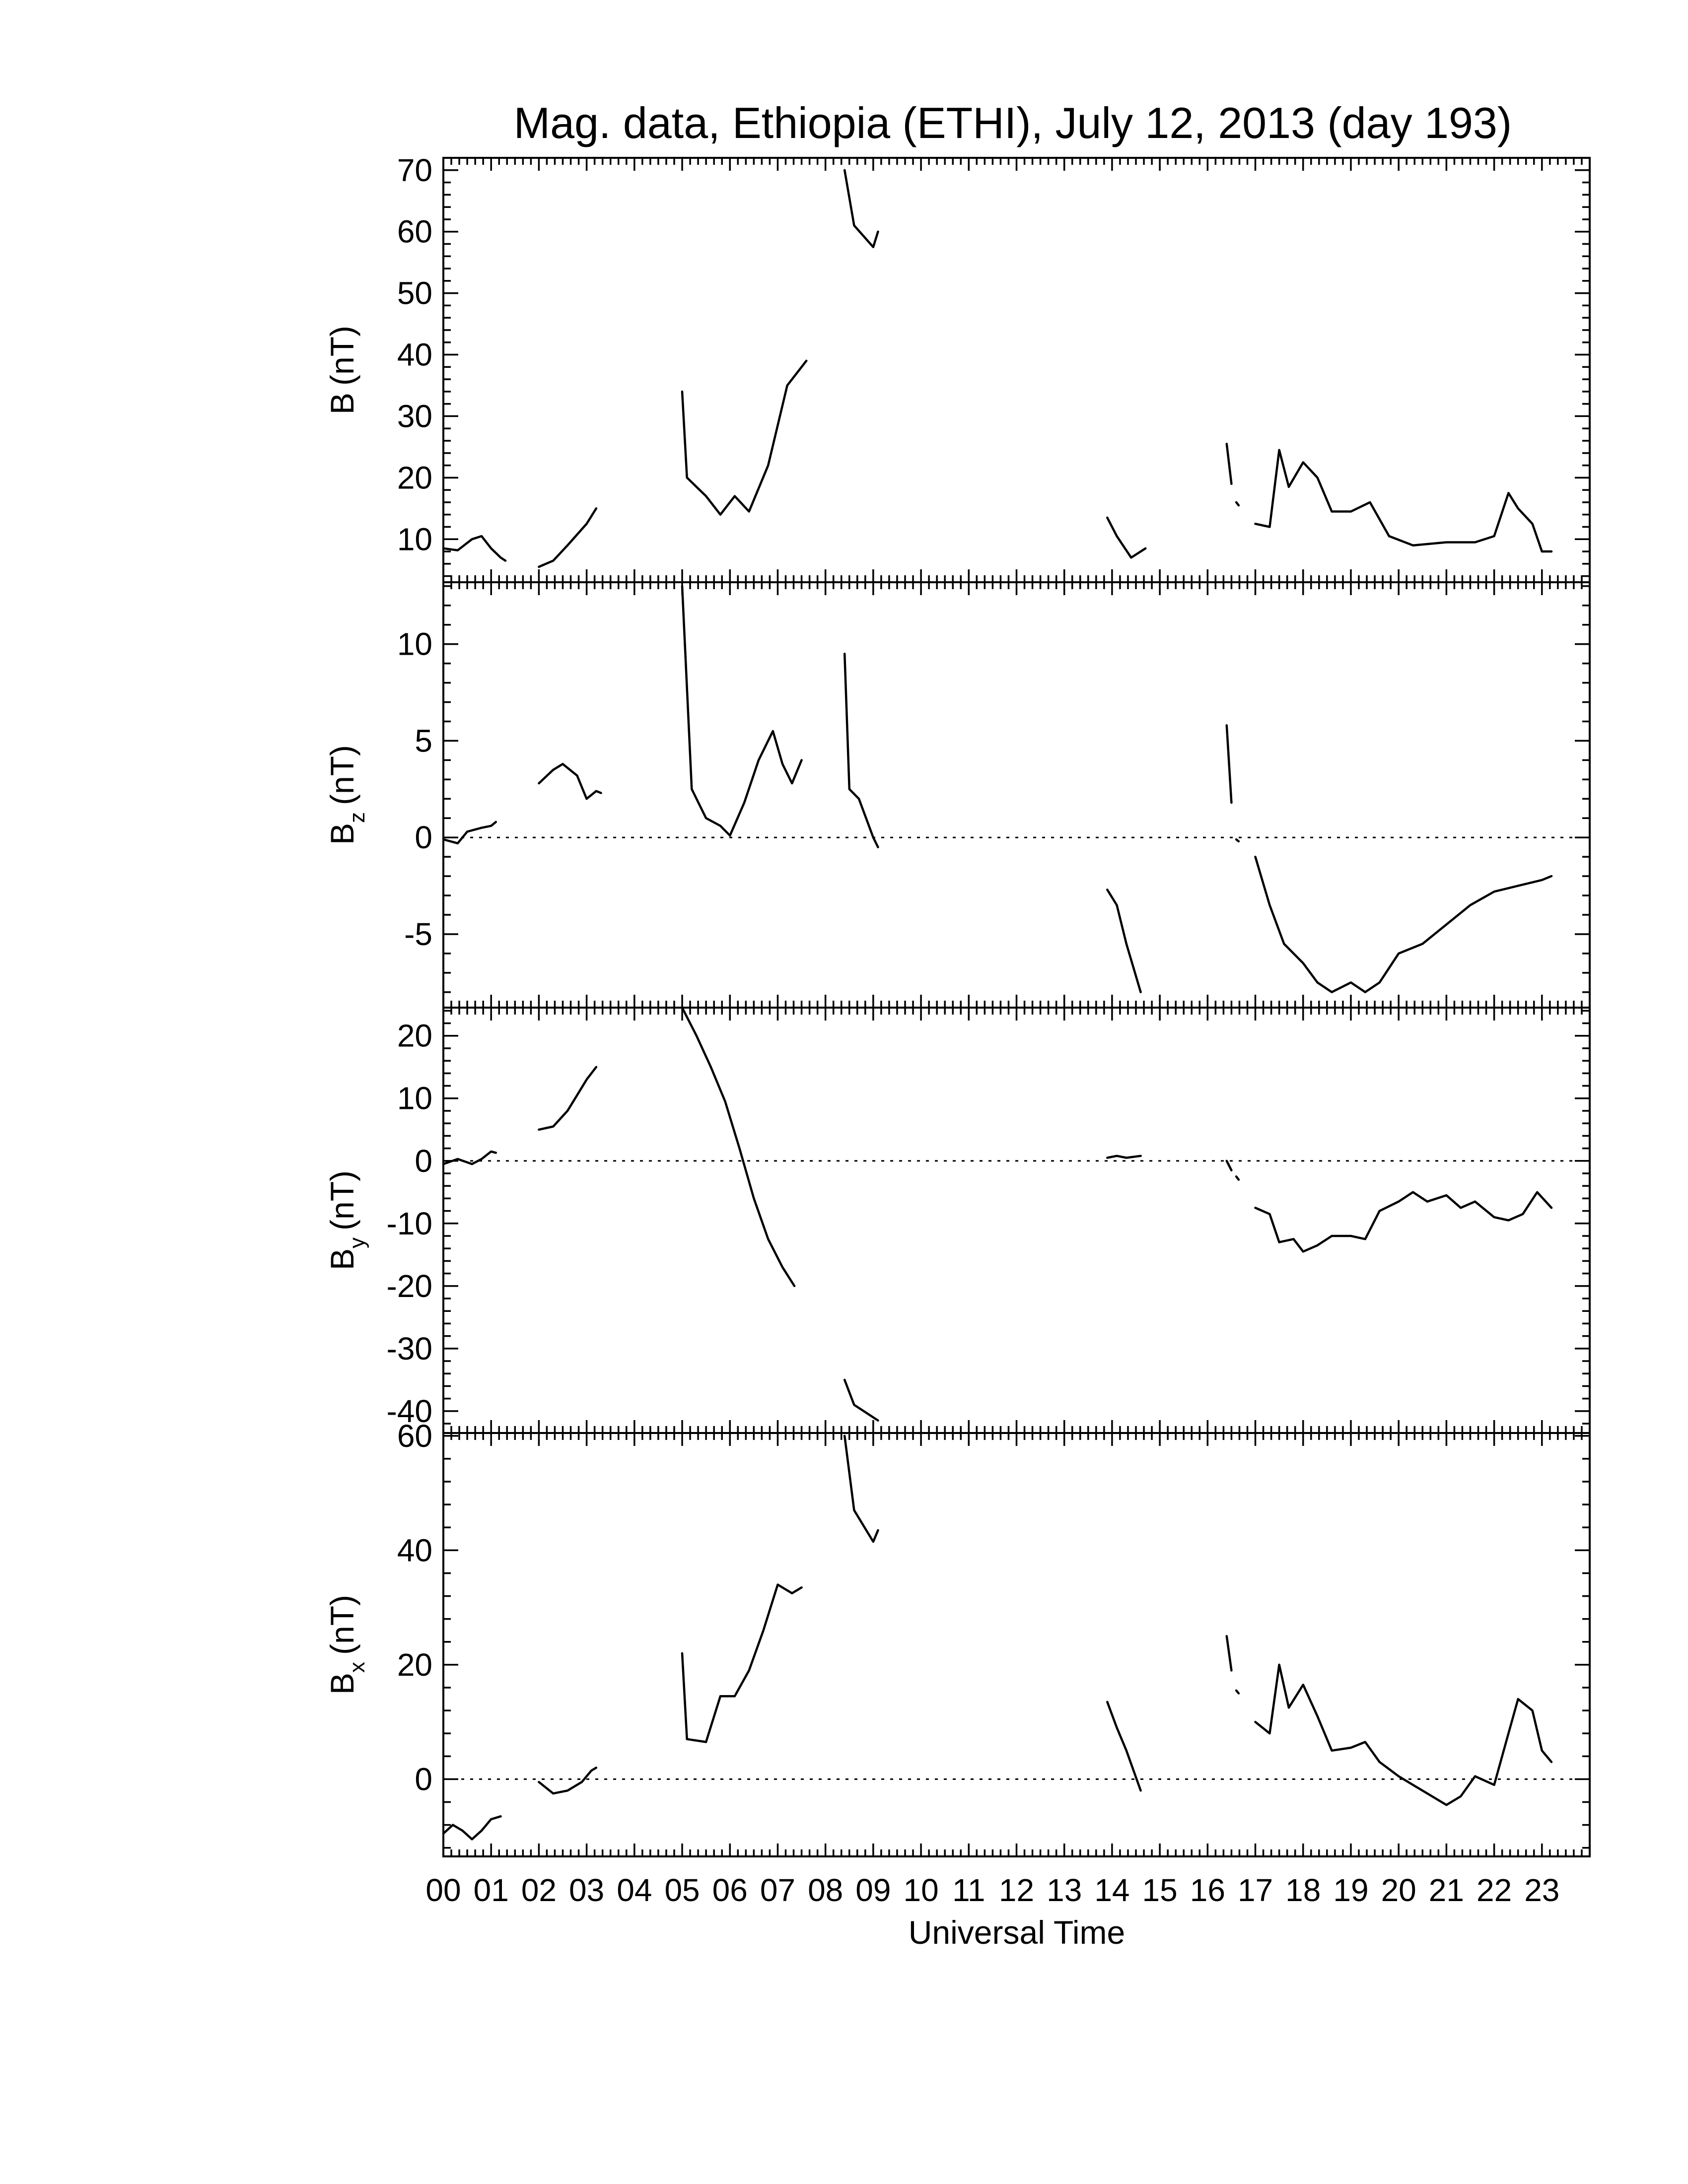 This screenshot has height=2184, width=1688. What do you see at coordinates (410, 1348) in the screenshot?
I see `y-tick-label: -30` at bounding box center [410, 1348].